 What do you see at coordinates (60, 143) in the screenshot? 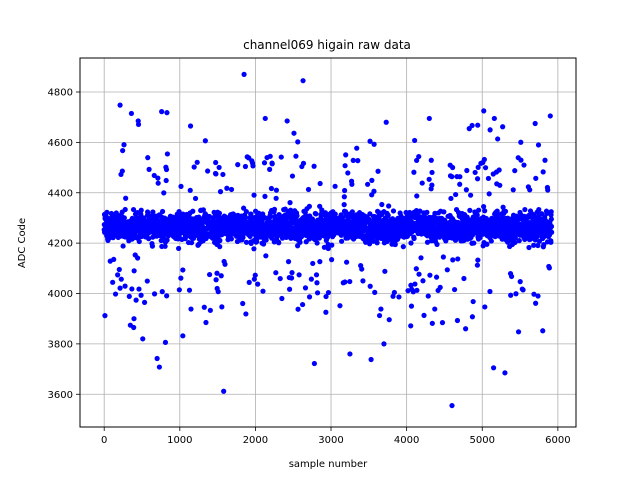
I see `y-tick-label: 4600` at bounding box center [60, 143].